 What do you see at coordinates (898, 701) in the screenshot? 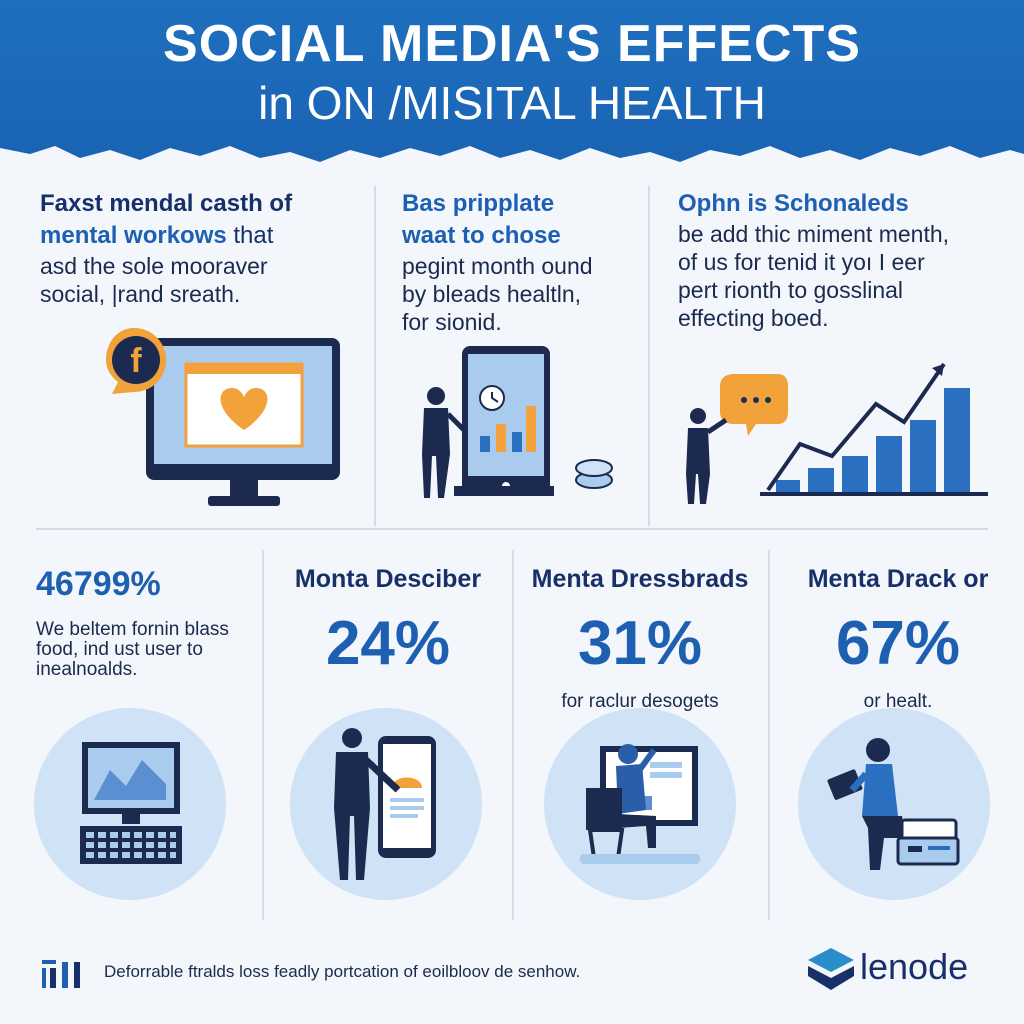
I see `stat-sub: or healt.` at bounding box center [898, 701].